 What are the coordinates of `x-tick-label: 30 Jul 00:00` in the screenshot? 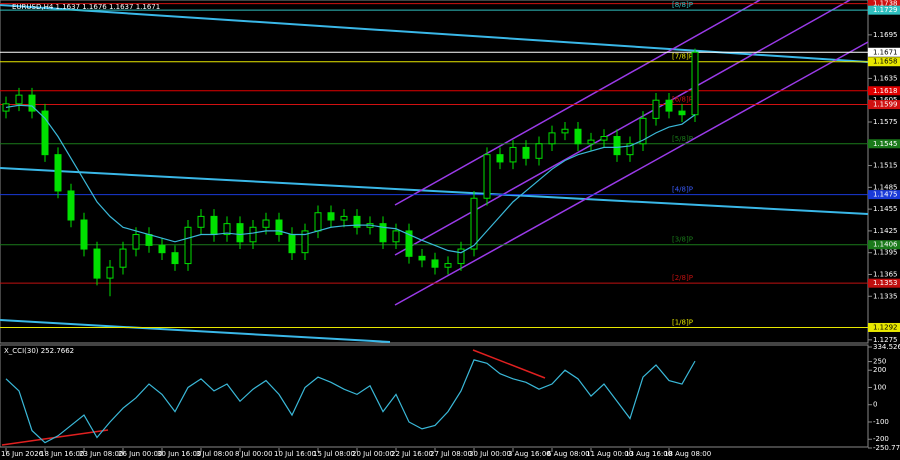 It's located at (490, 454).